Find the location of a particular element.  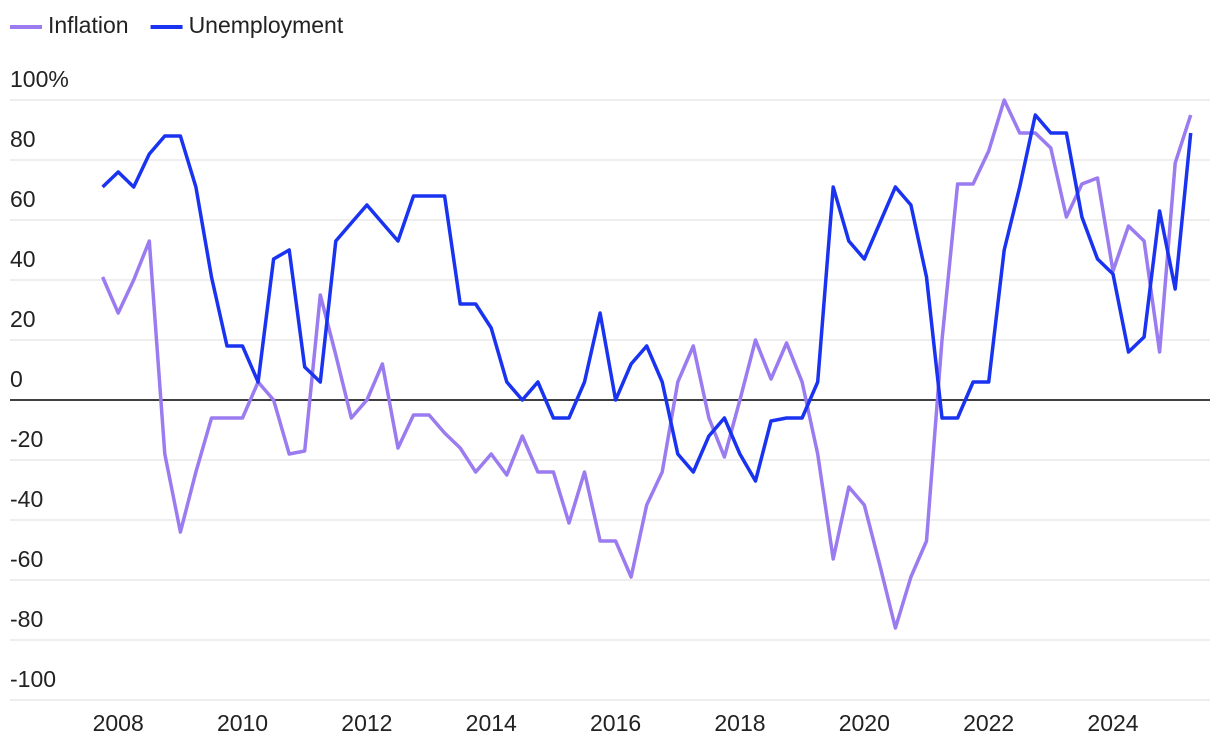

y-tick-label: 20 is located at coordinates (23, 319).